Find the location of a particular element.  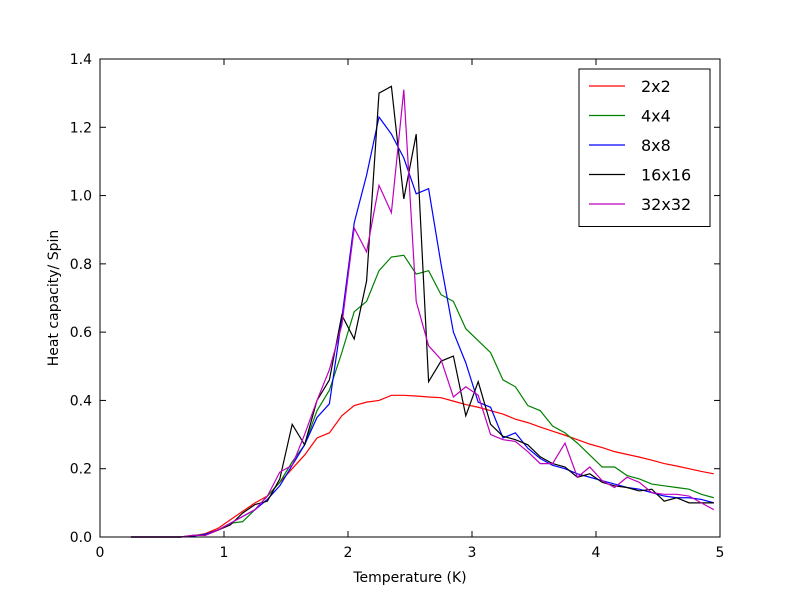

x-tick-label: 1 is located at coordinates (224, 553).